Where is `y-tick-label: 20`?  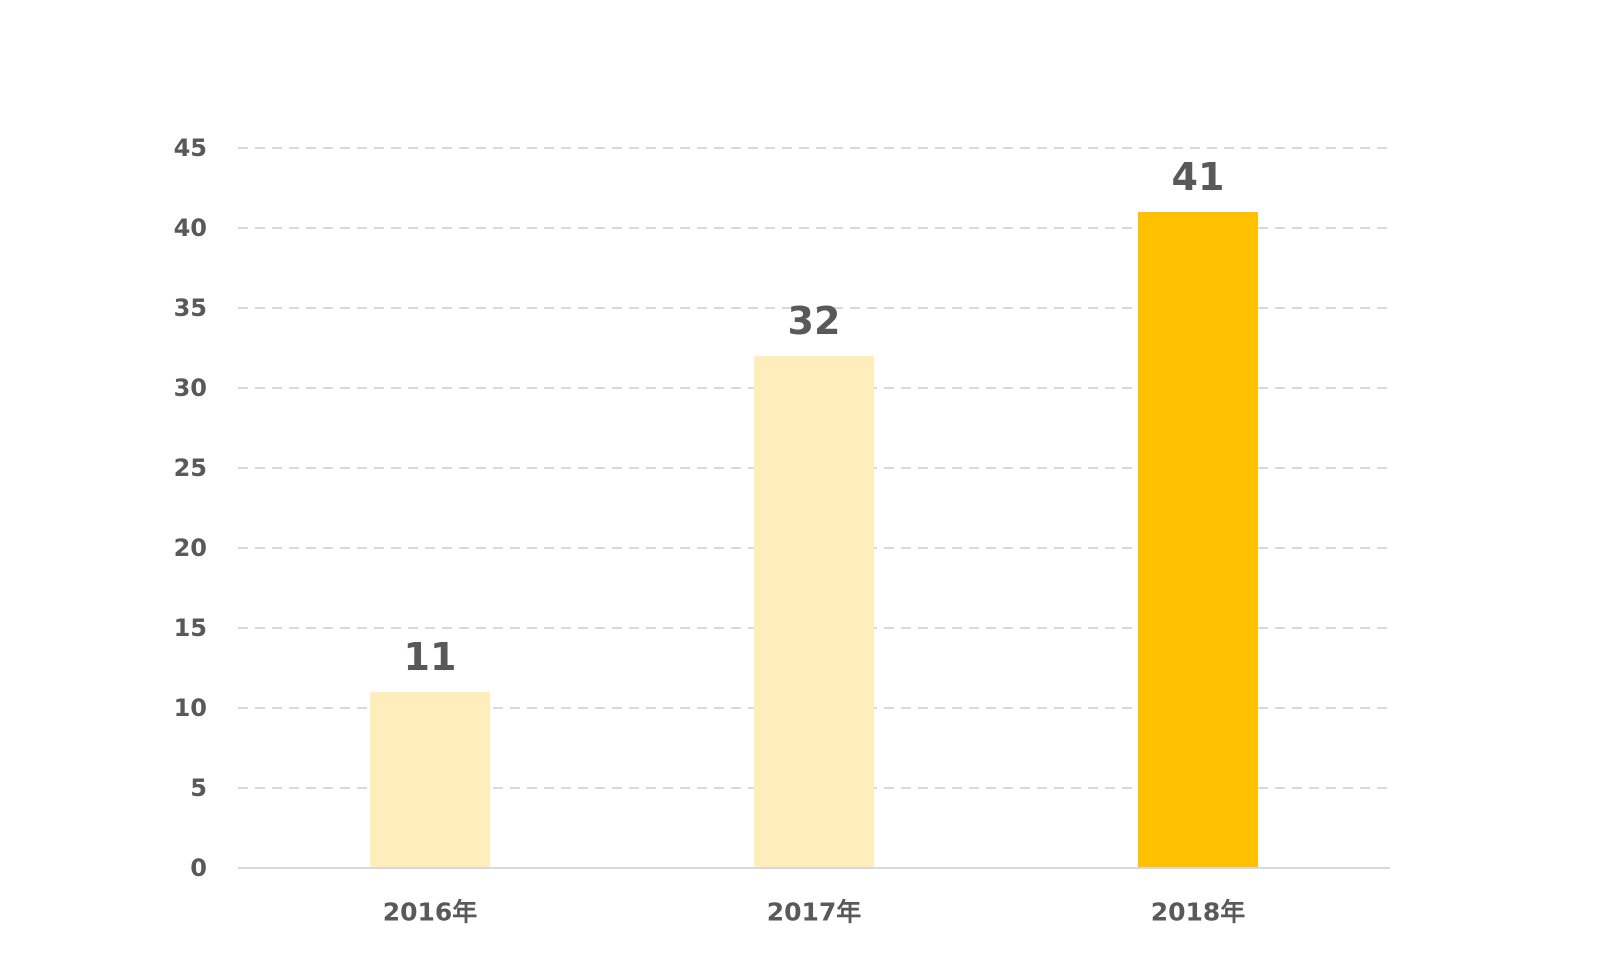
y-tick-label: 20 is located at coordinates (190, 548).